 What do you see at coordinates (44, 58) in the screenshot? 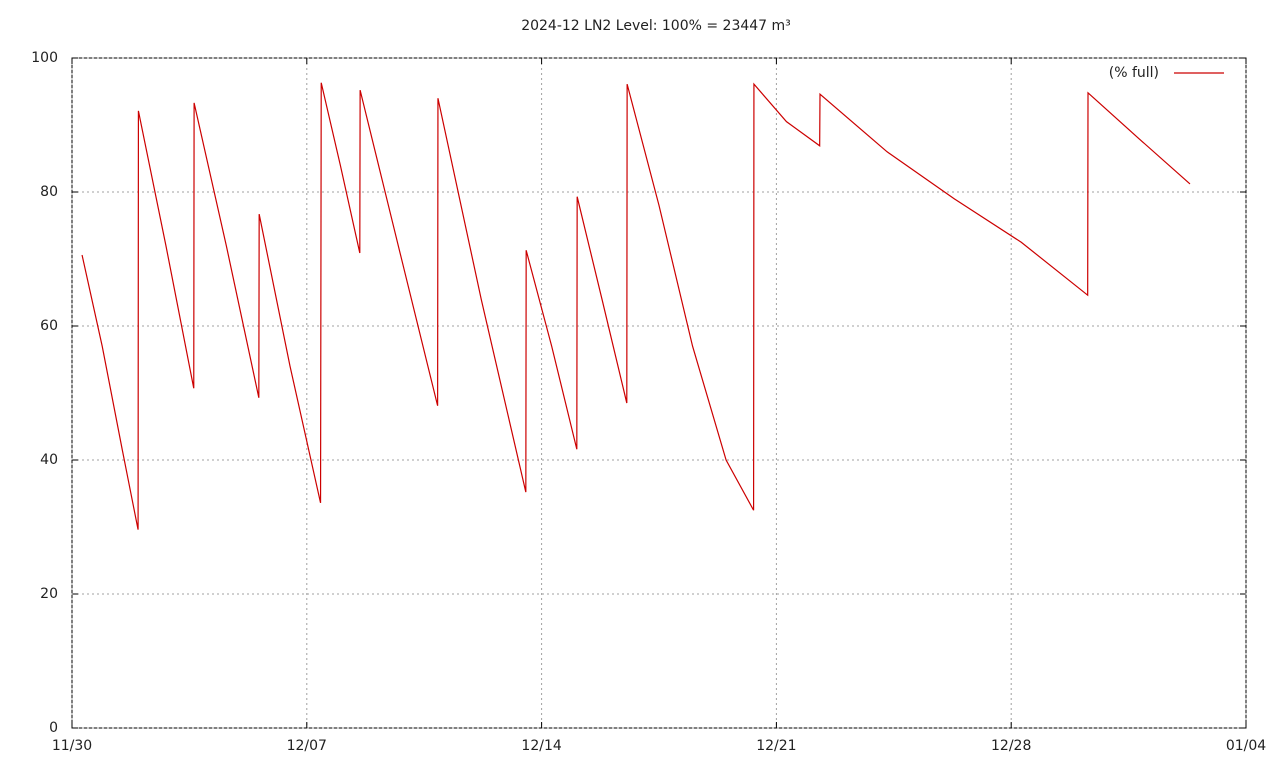
I see `y-tick-label: 100` at bounding box center [44, 58].